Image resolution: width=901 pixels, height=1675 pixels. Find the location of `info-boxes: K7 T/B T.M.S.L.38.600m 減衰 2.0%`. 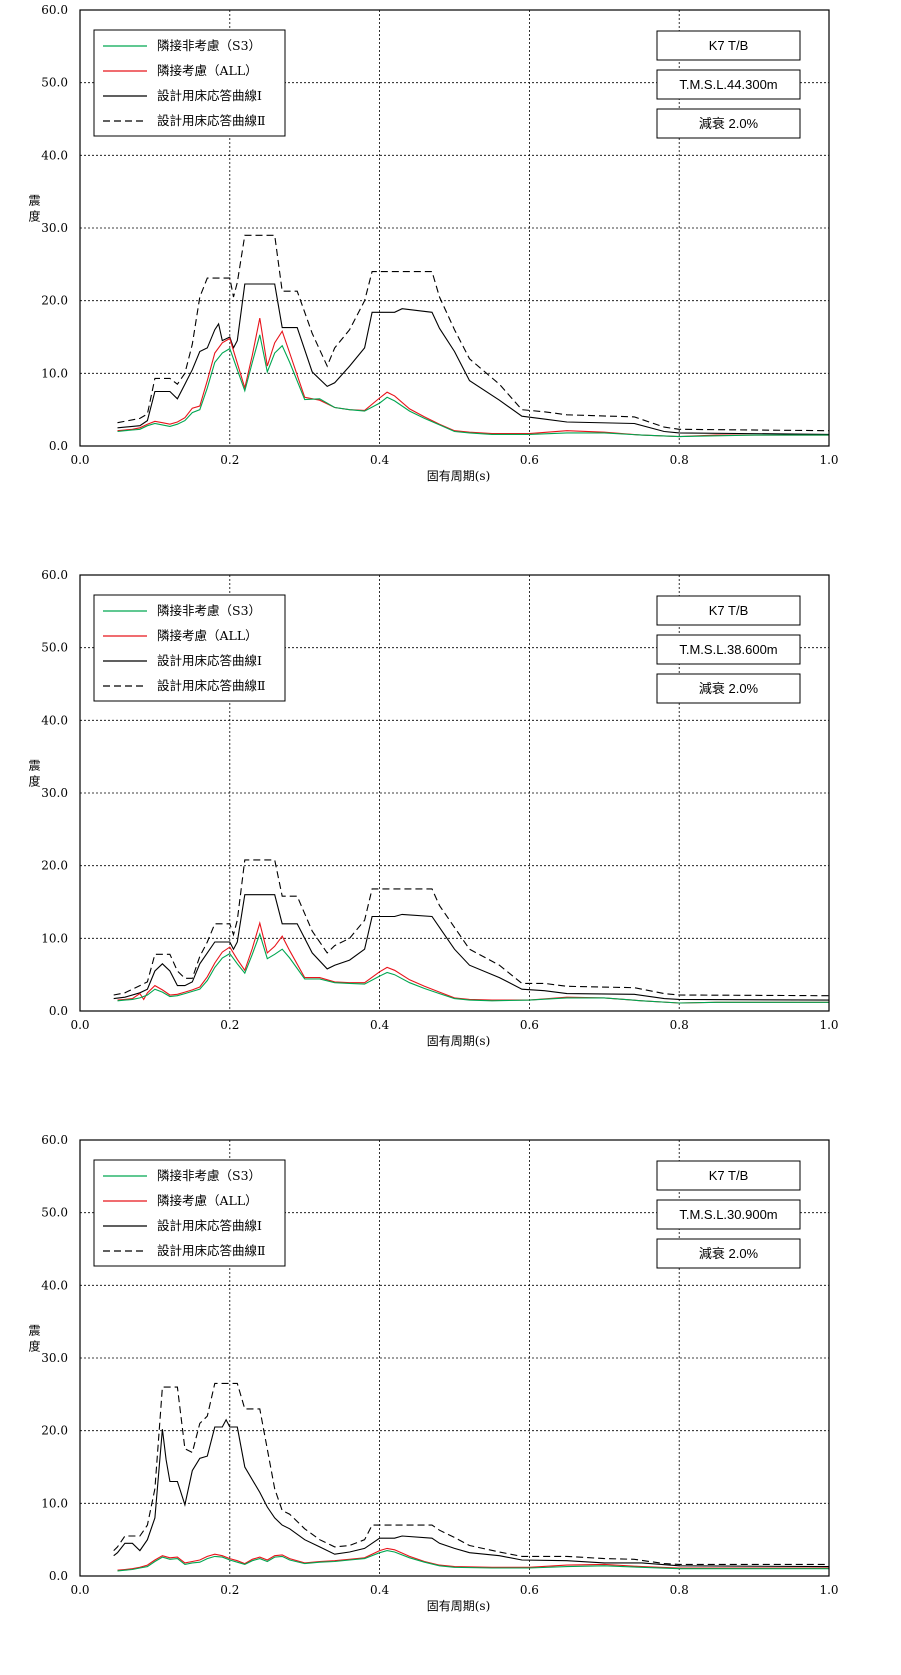

info-boxes: K7 T/B T.M.S.L.38.600m 減衰 2.0% is located at coordinates (728, 649).